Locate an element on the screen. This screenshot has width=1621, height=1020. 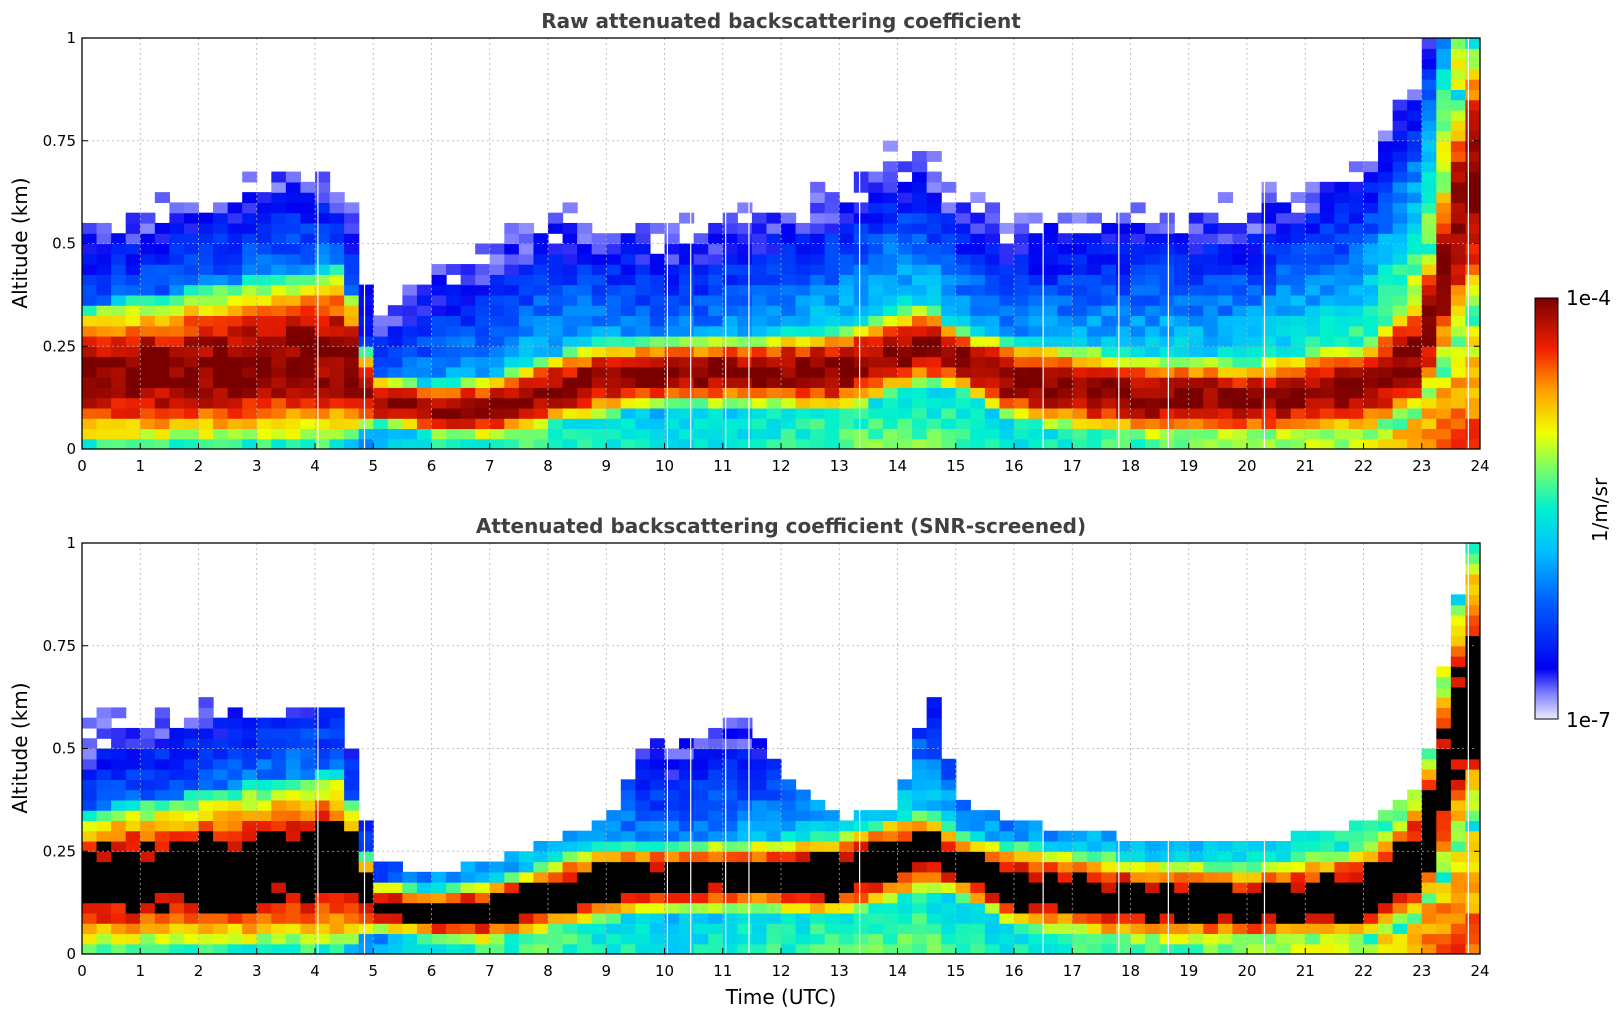
x-tick-label: 11 is located at coordinates (722, 466).